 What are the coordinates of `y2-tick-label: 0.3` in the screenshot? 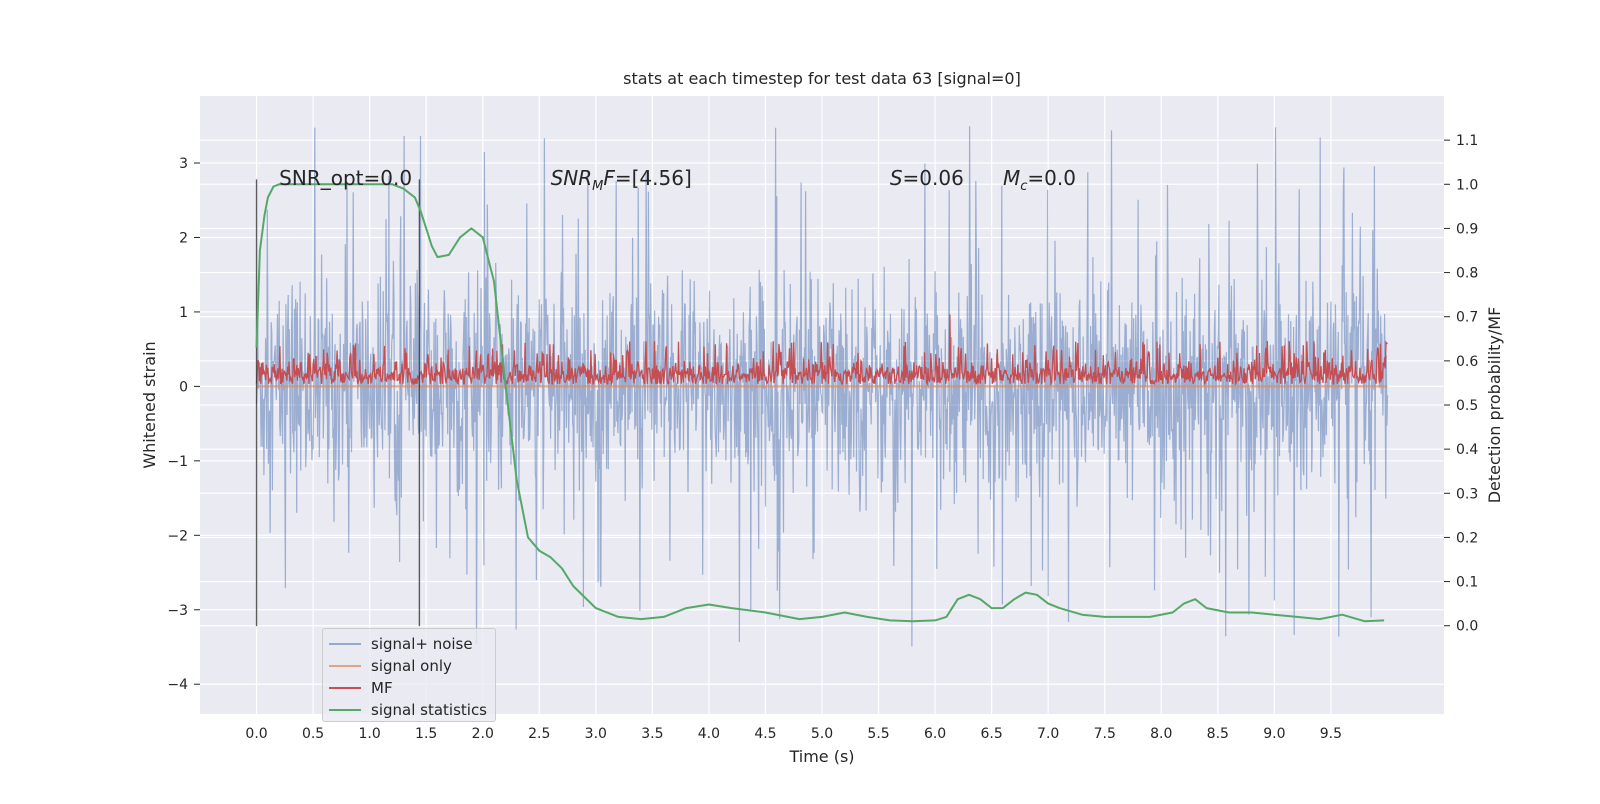 It's located at (1467, 494).